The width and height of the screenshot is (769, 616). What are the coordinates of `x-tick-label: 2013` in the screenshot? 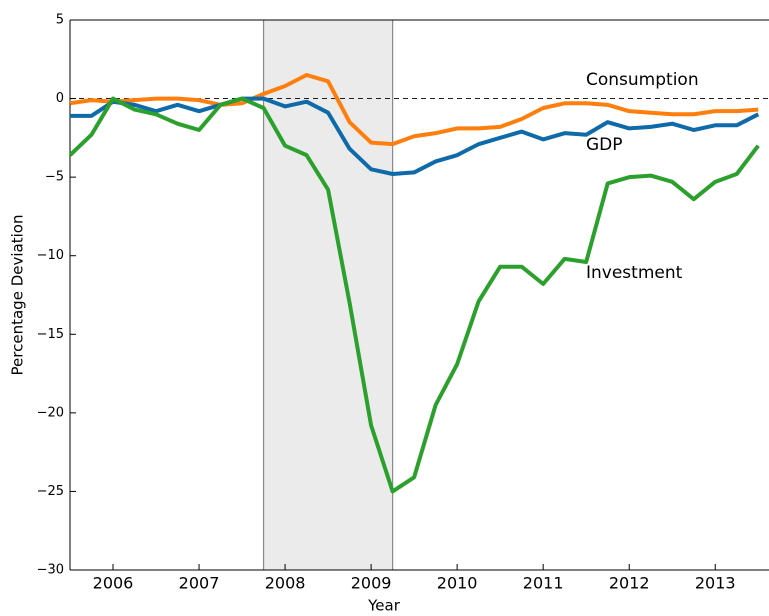 It's located at (715, 583).